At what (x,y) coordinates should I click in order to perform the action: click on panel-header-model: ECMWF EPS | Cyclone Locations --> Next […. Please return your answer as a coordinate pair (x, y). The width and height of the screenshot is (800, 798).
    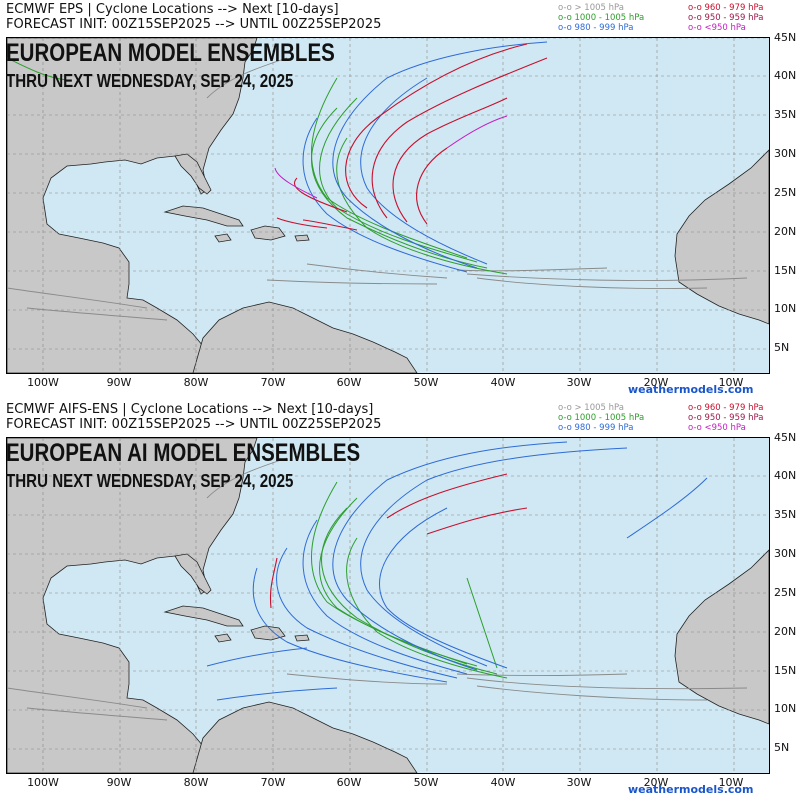
    Looking at the image, I should click on (172, 9).